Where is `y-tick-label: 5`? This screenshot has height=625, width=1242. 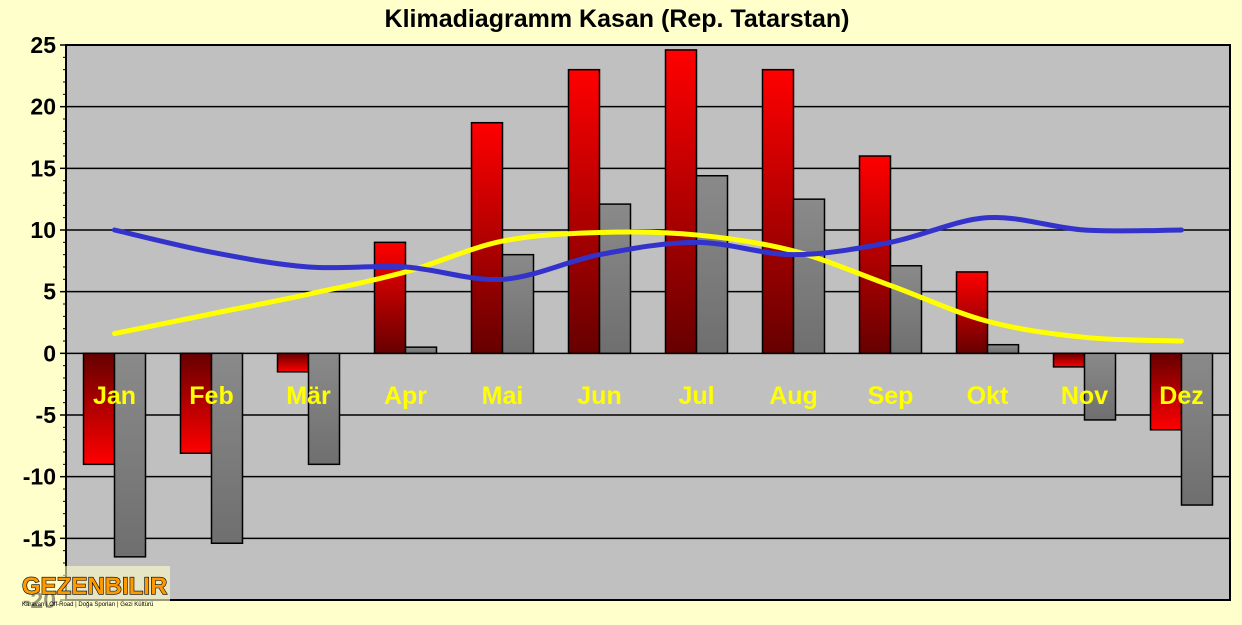
y-tick-label: 5 is located at coordinates (49, 292).